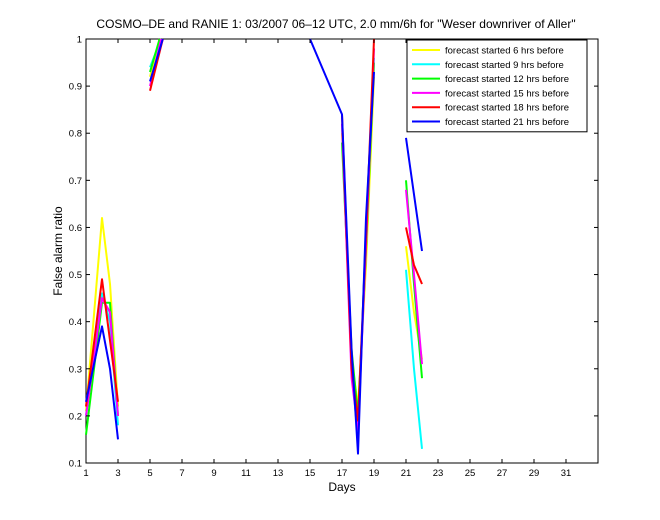 This screenshot has height=520, width=660. I want to click on x-tick-label: 21, so click(406, 473).